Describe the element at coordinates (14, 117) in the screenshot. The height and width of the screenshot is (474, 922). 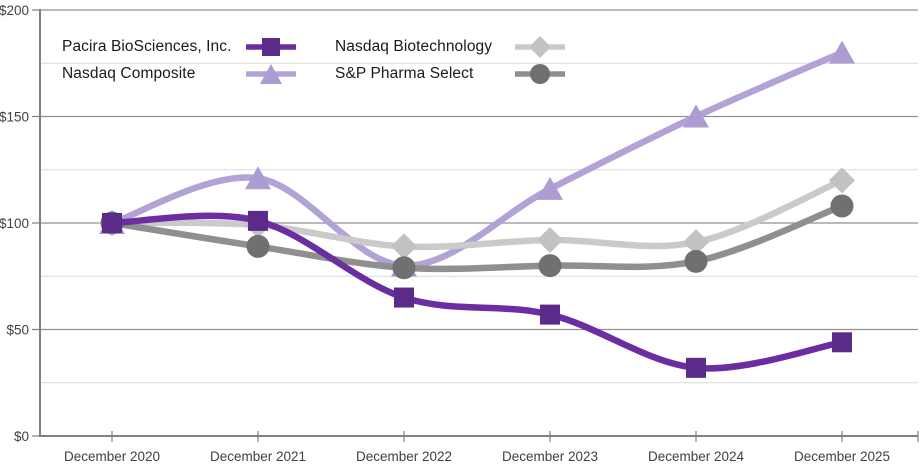
I see `y-axis-label: $150` at that location.